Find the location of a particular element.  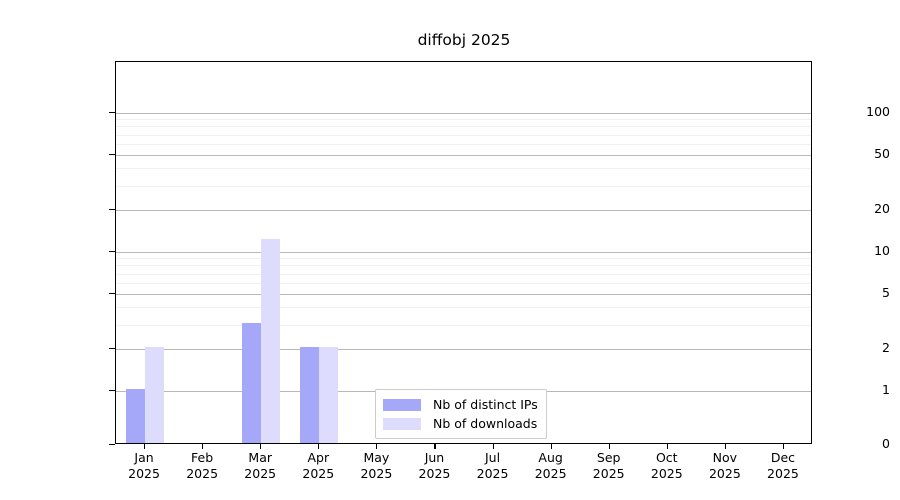

y-tick-label: 5 is located at coordinates (886, 292).